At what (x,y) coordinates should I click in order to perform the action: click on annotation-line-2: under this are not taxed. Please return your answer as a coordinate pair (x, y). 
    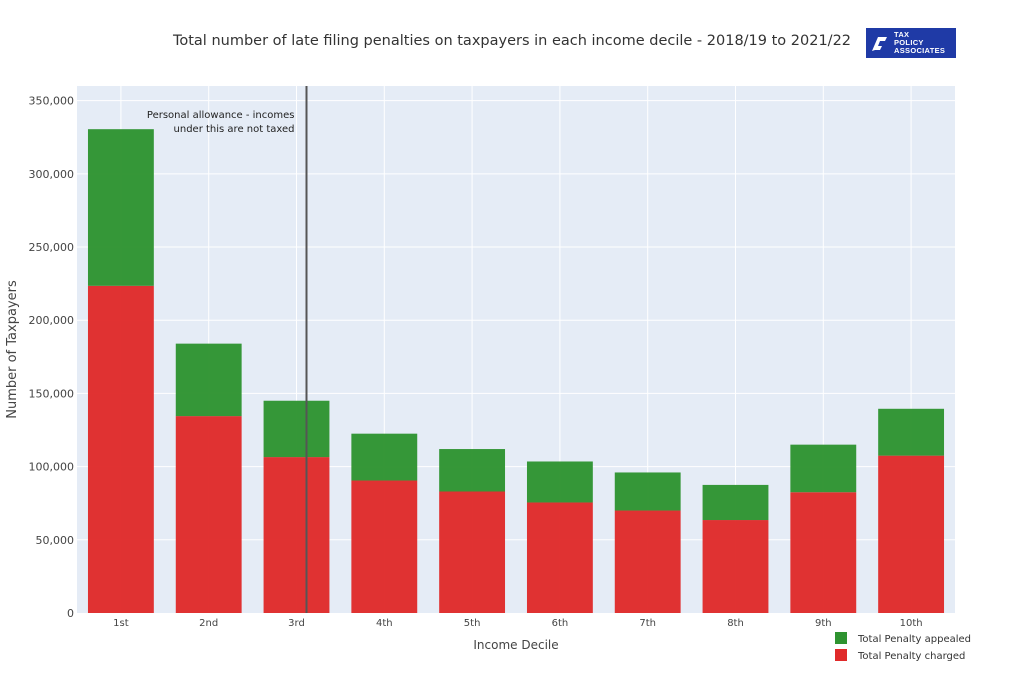
    Looking at the image, I should click on (234, 129).